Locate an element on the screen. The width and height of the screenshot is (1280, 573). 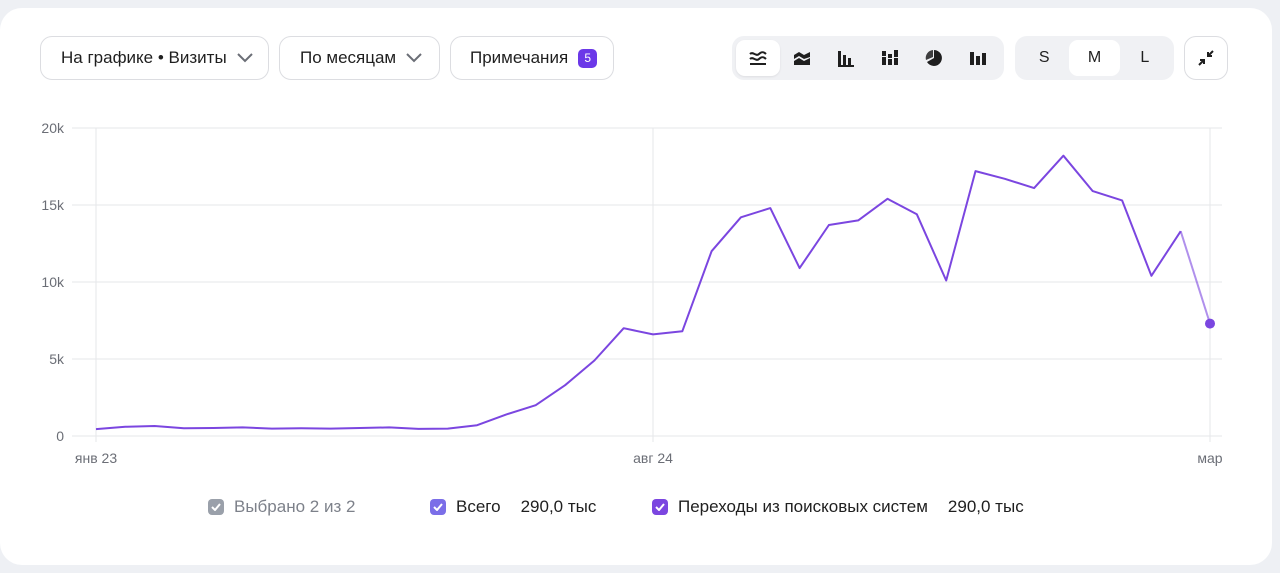
size-switcher: S M L is located at coordinates (1094, 58).